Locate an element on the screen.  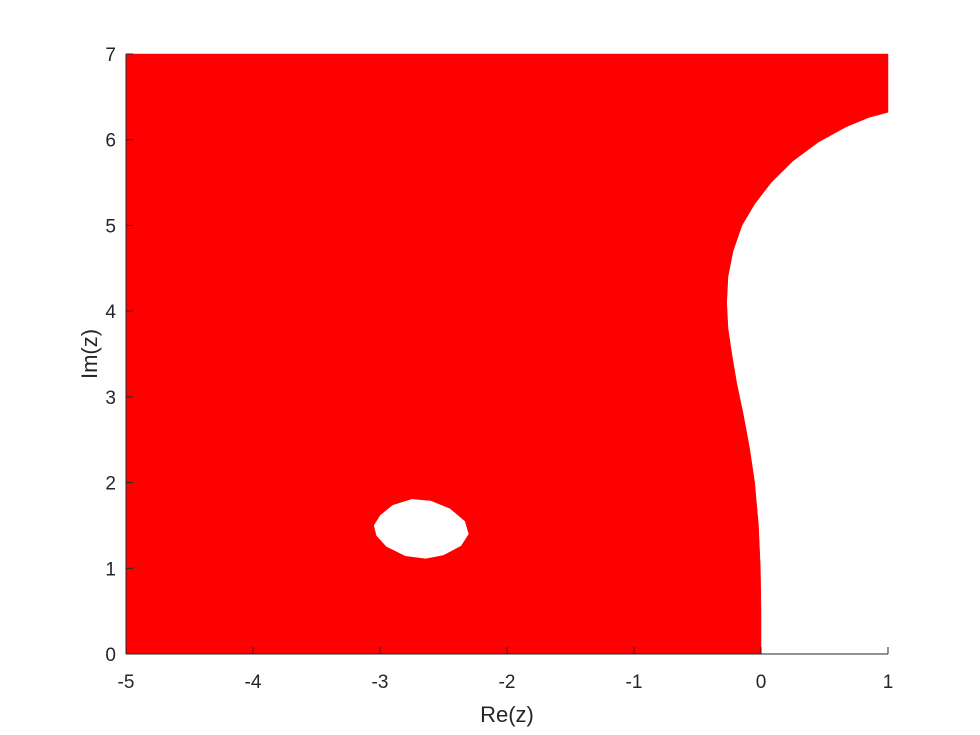
y-axis-label: Im(z) is located at coordinates (89, 354).